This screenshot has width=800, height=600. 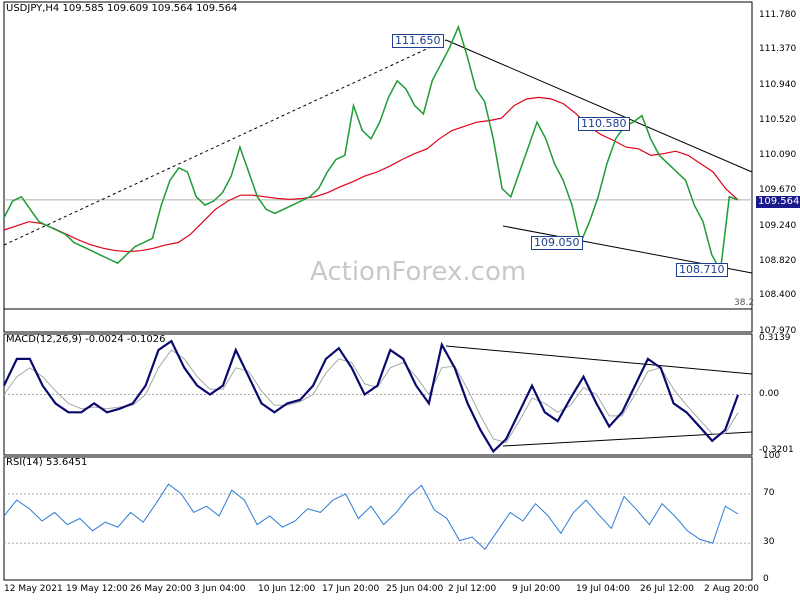 I want to click on price-y-tick: 108.820, so click(x=778, y=261).